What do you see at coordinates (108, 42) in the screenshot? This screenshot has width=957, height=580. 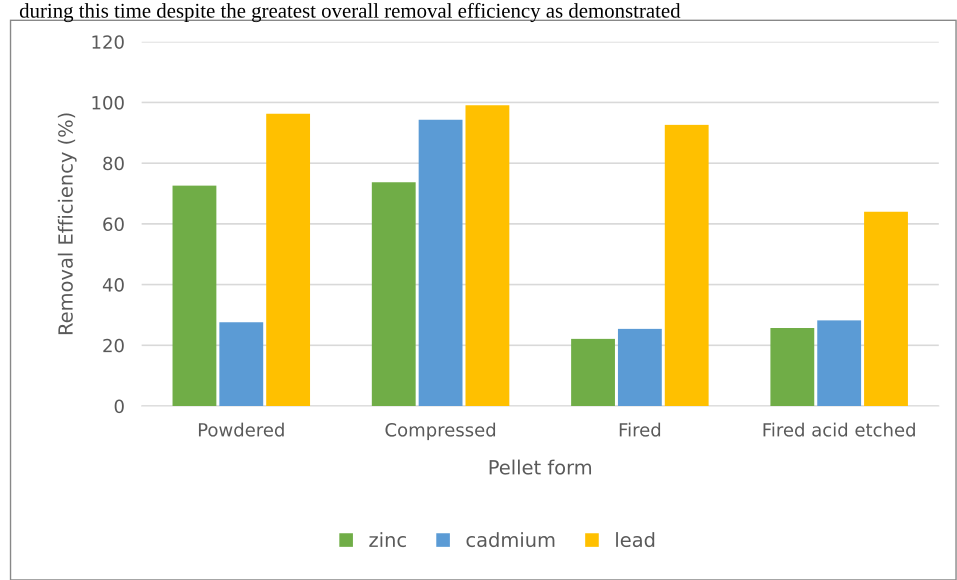 I see `y-tick-label: 120` at bounding box center [108, 42].